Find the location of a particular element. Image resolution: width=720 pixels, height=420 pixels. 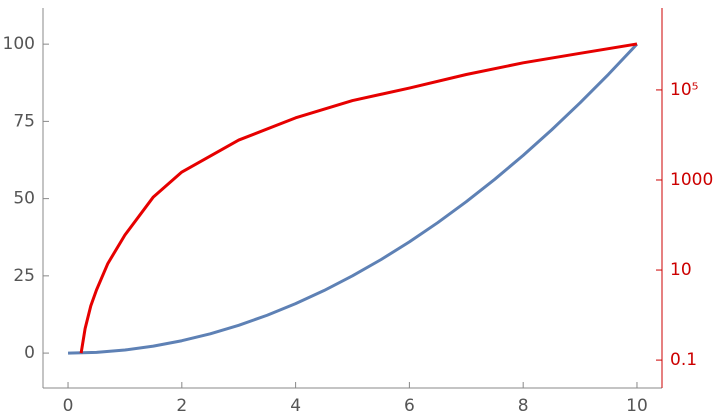

x-tick-label: 10 is located at coordinates (637, 406).